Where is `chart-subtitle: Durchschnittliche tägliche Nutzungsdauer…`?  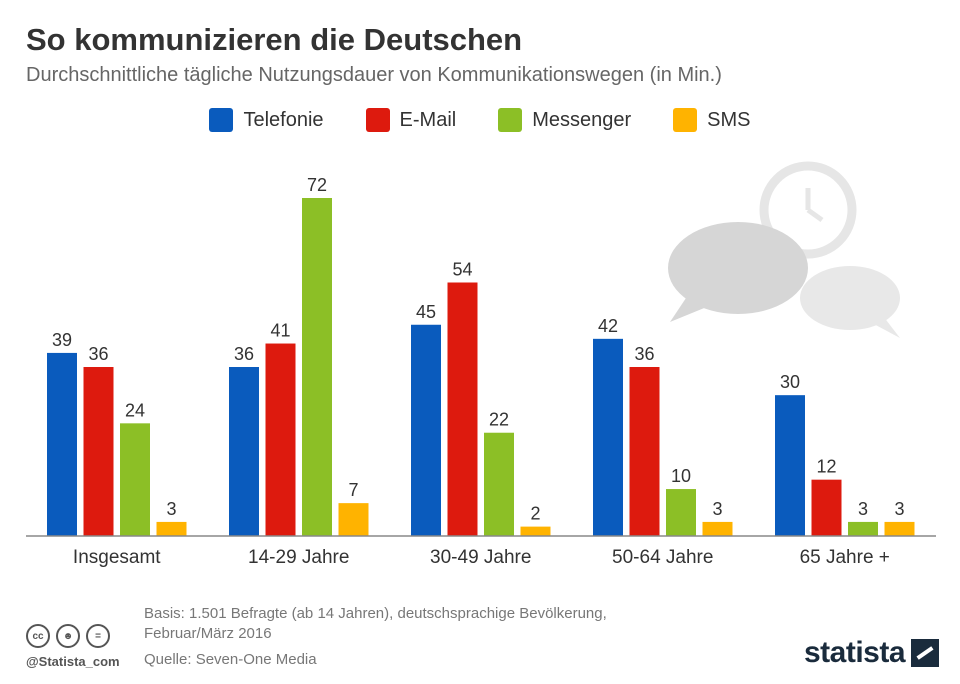 chart-subtitle: Durchschnittliche tägliche Nutzungsdauer… is located at coordinates (374, 75).